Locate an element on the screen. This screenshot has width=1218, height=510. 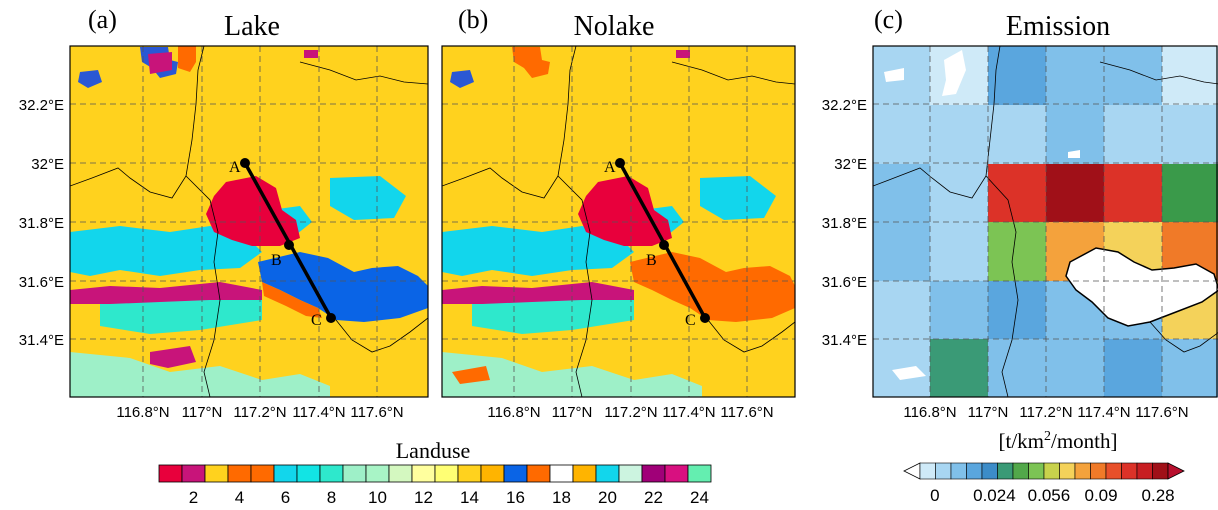
landuse-legend-title: Landuse is located at coordinates (433, 450).